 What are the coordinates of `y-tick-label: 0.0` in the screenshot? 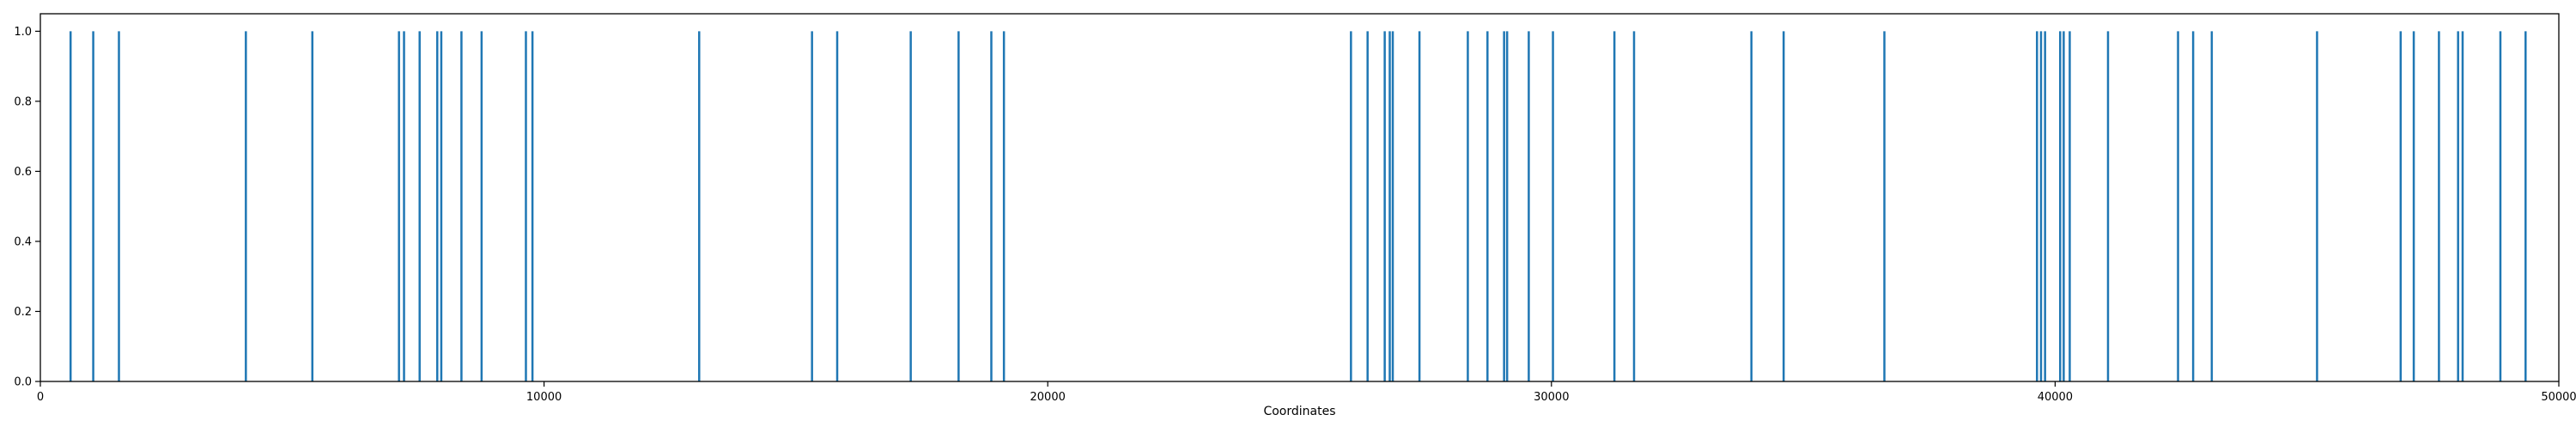 It's located at (23, 382).